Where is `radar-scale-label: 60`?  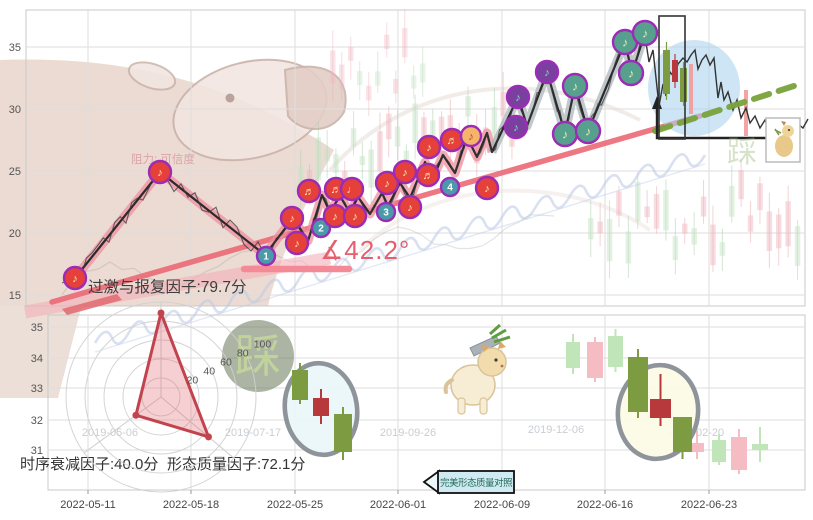 radar-scale-label: 60 is located at coordinates (226, 363).